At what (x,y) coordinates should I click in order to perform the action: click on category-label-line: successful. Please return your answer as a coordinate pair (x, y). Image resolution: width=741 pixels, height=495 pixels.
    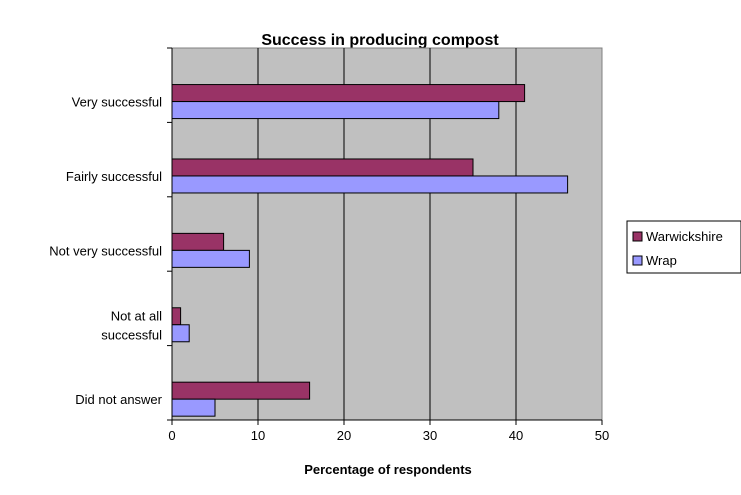
    Looking at the image, I should click on (131, 334).